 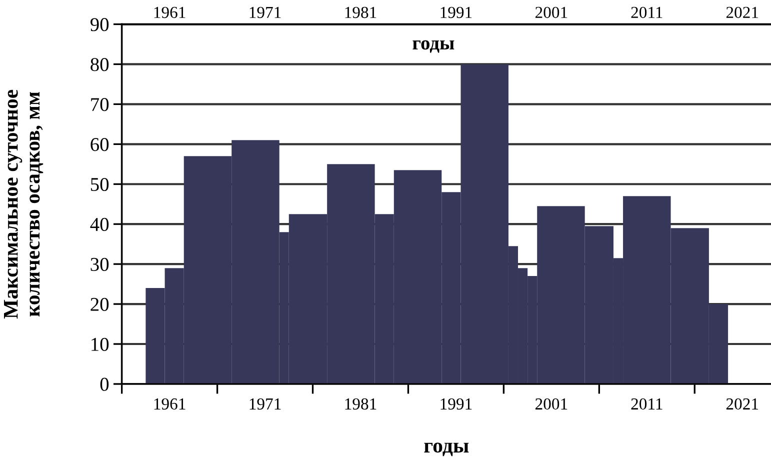 What do you see at coordinates (646, 404) in the screenshot?
I see `x-tick-label: 2011` at bounding box center [646, 404].